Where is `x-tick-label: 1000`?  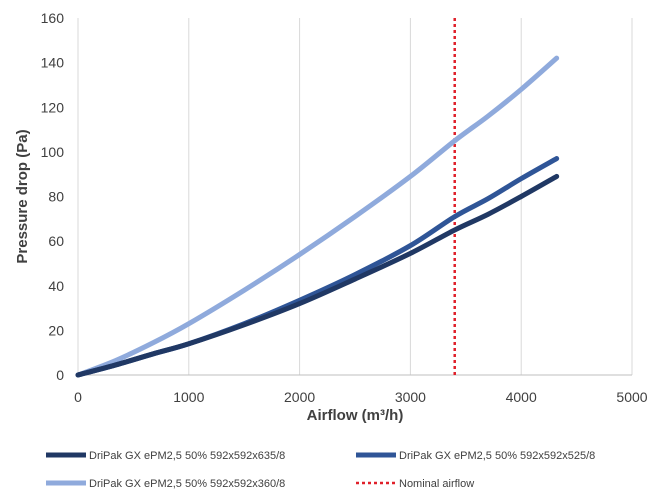 x-tick-label: 1000 is located at coordinates (188, 397).